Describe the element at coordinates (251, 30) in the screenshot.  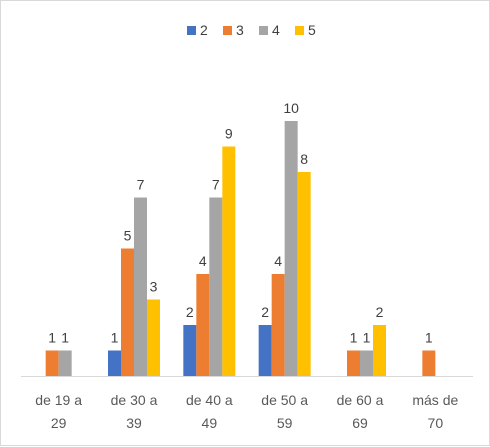
I see `legend: 2 3 4 5` at that location.